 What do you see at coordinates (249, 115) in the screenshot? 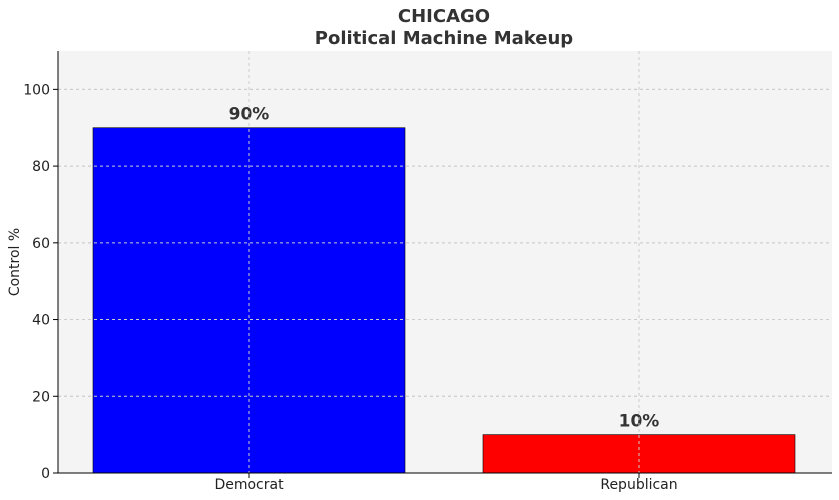
I see `bar-value-label: 90%` at bounding box center [249, 115].